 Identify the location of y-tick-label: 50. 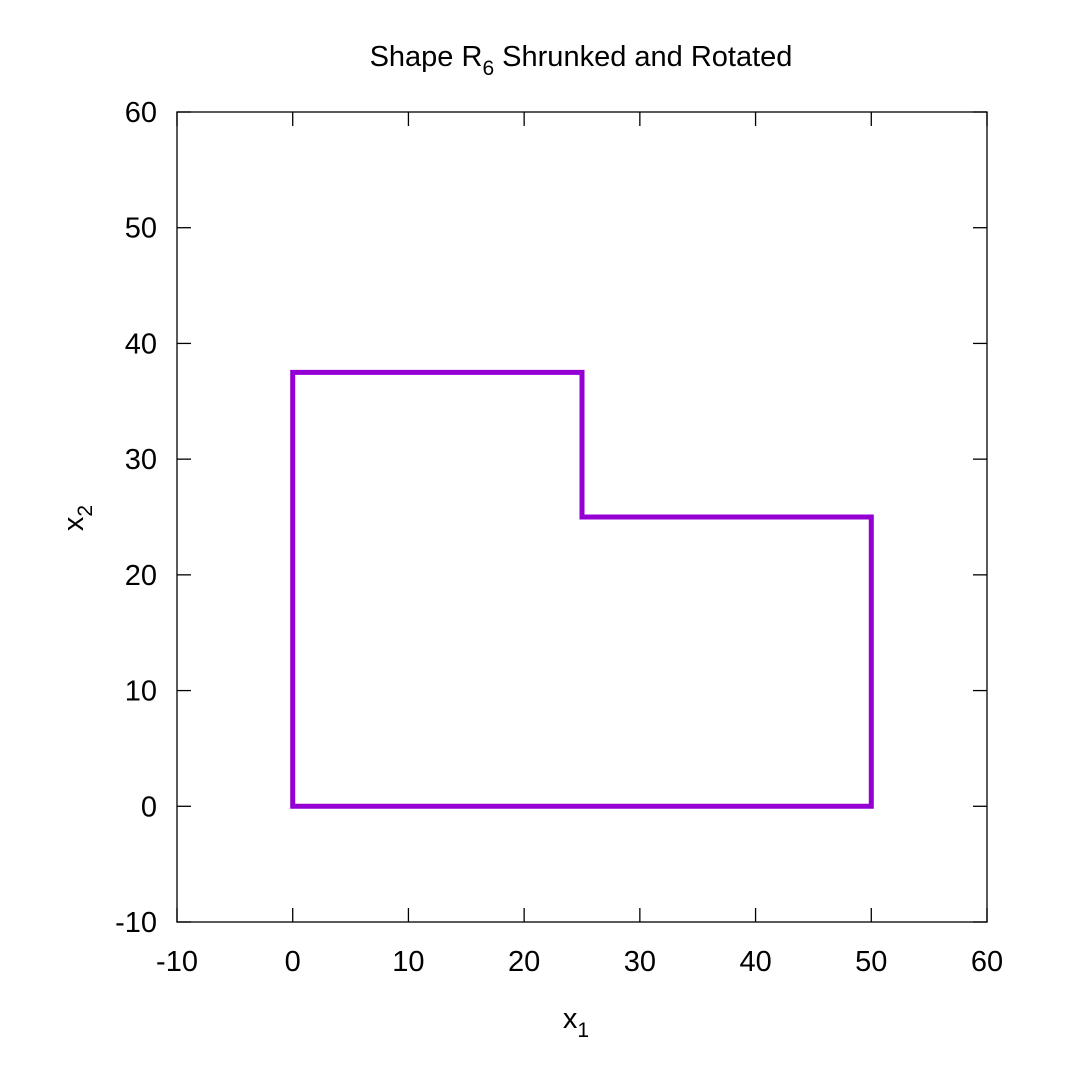
(141, 229).